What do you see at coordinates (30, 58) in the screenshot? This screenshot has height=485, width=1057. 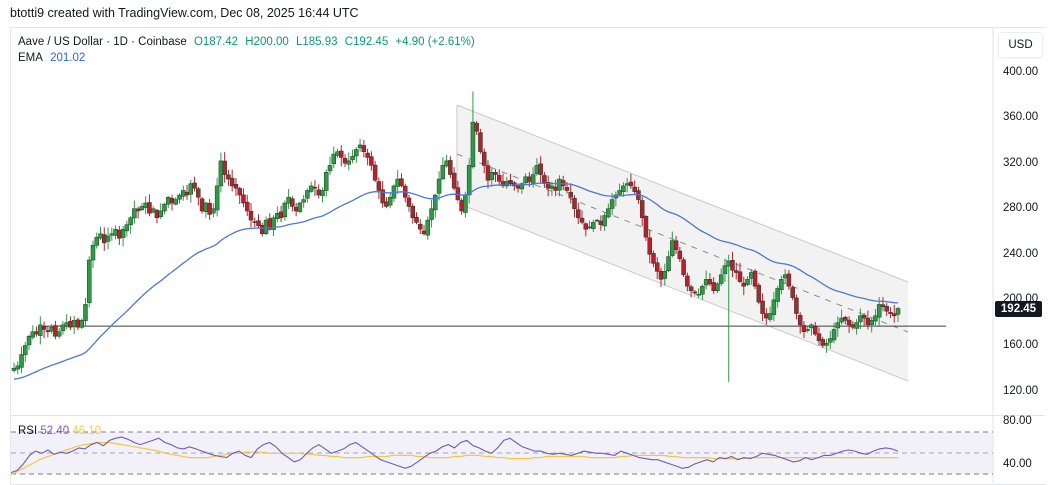 I see `ema-label: EMA` at bounding box center [30, 58].